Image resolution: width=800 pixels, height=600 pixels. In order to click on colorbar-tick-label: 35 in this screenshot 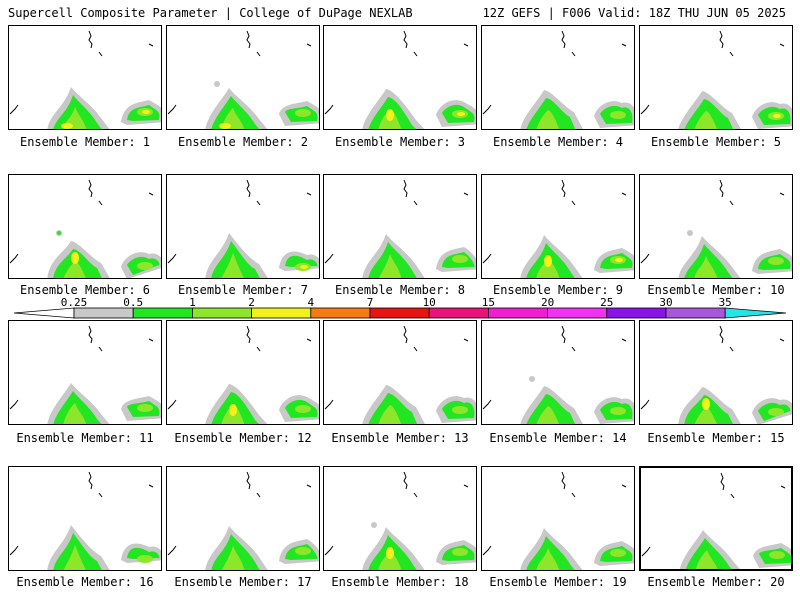, I will do `click(725, 302)`.